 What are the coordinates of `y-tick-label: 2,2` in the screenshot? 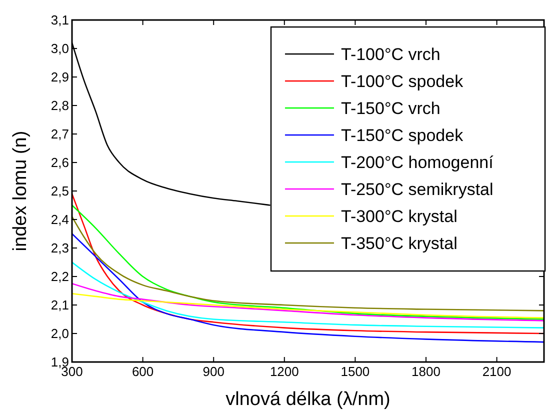 It's located at (59, 276).